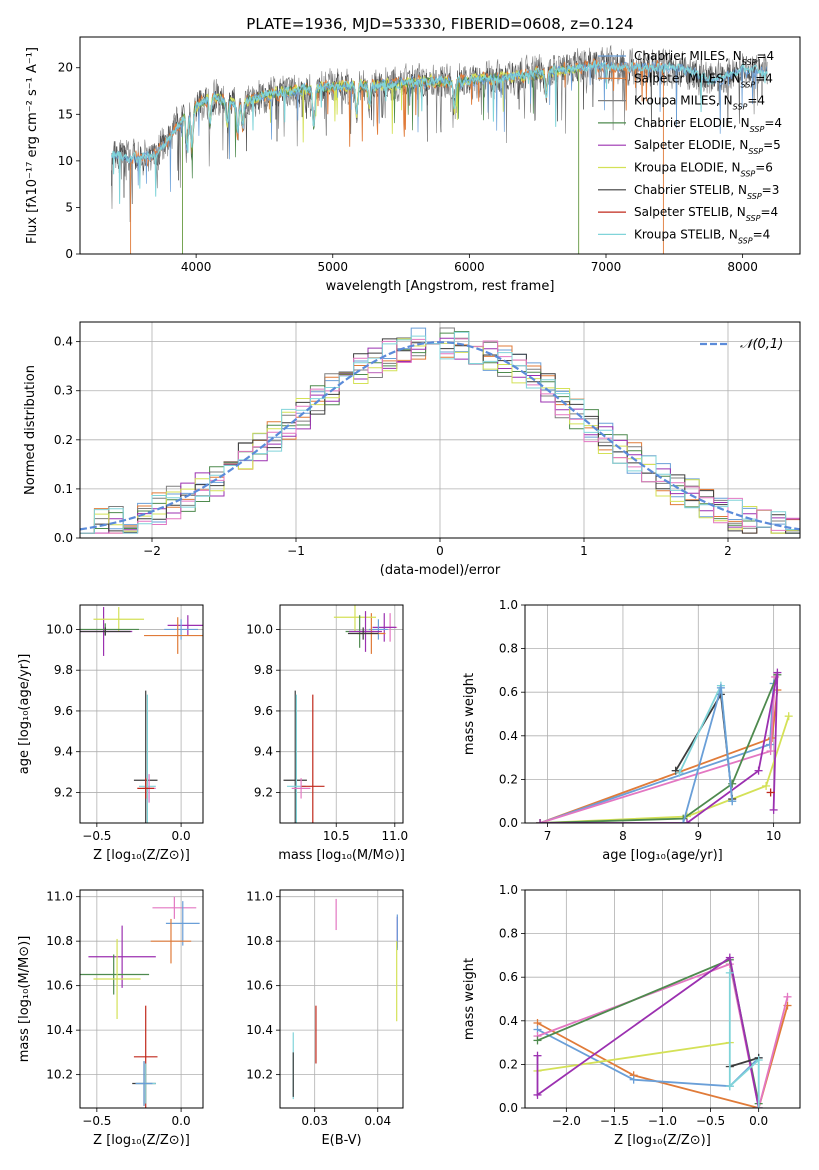 This screenshot has width=819, height=1170. I want to click on legend-label: Kroupa STELIB, NSSP=4, so click(702, 236).